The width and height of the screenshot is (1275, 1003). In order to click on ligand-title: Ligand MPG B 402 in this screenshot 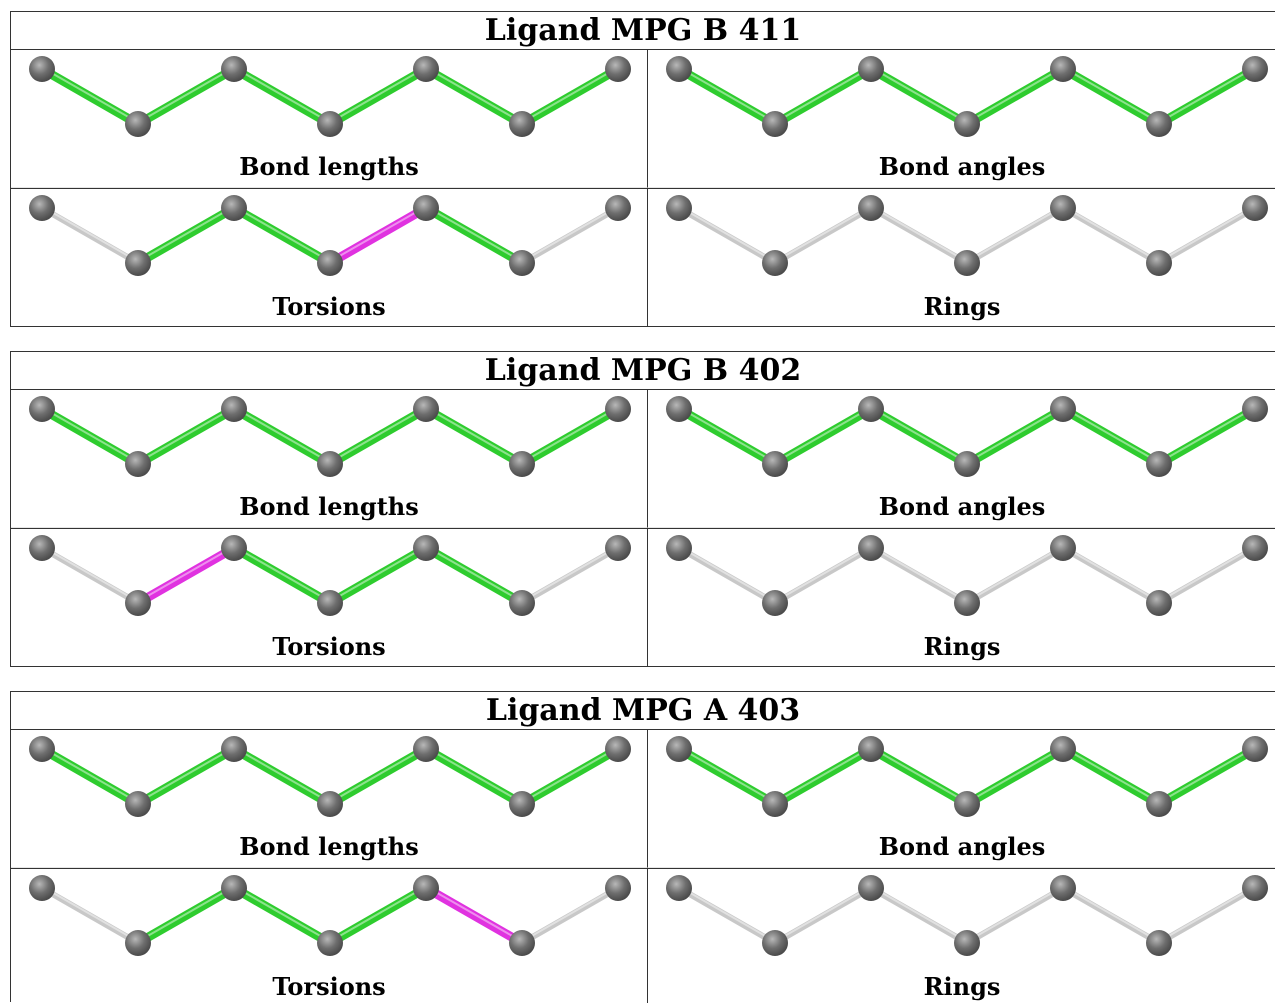, I will do `click(643, 371)`.